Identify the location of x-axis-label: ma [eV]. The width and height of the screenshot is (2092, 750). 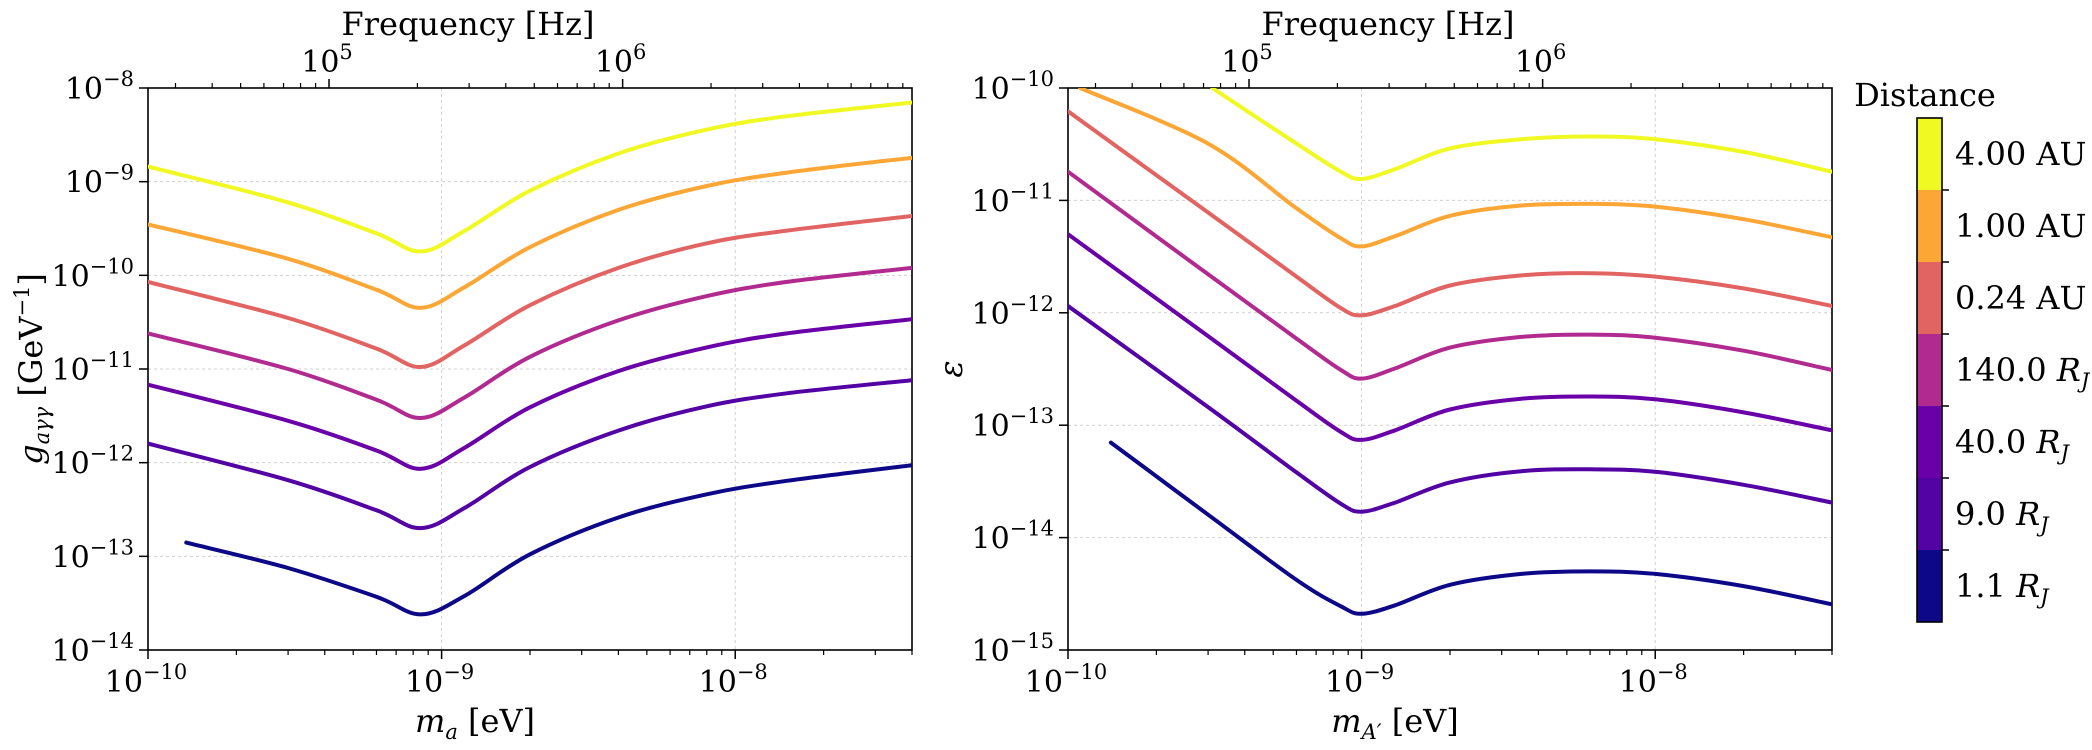
(475, 723).